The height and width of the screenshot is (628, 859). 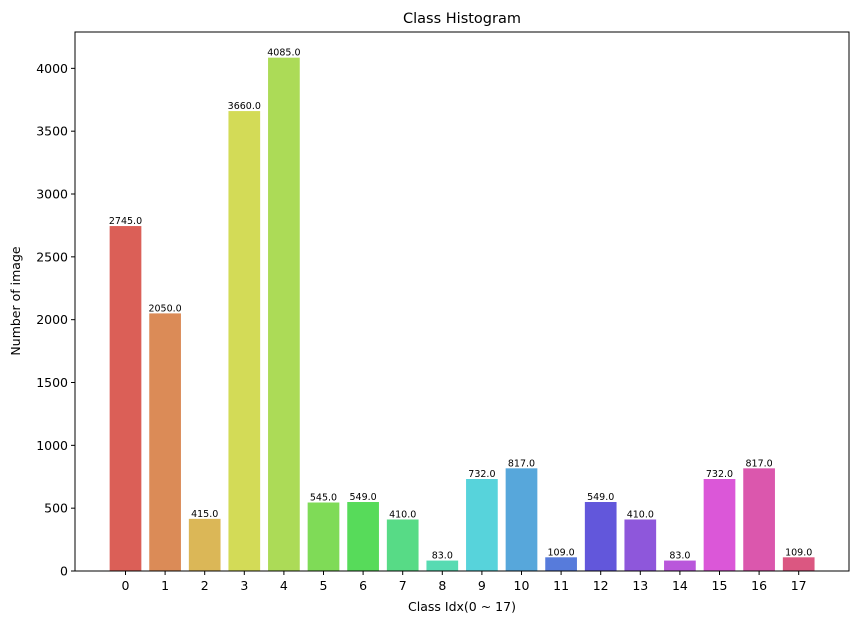 I want to click on x-tick-label: 5, so click(x=324, y=585).